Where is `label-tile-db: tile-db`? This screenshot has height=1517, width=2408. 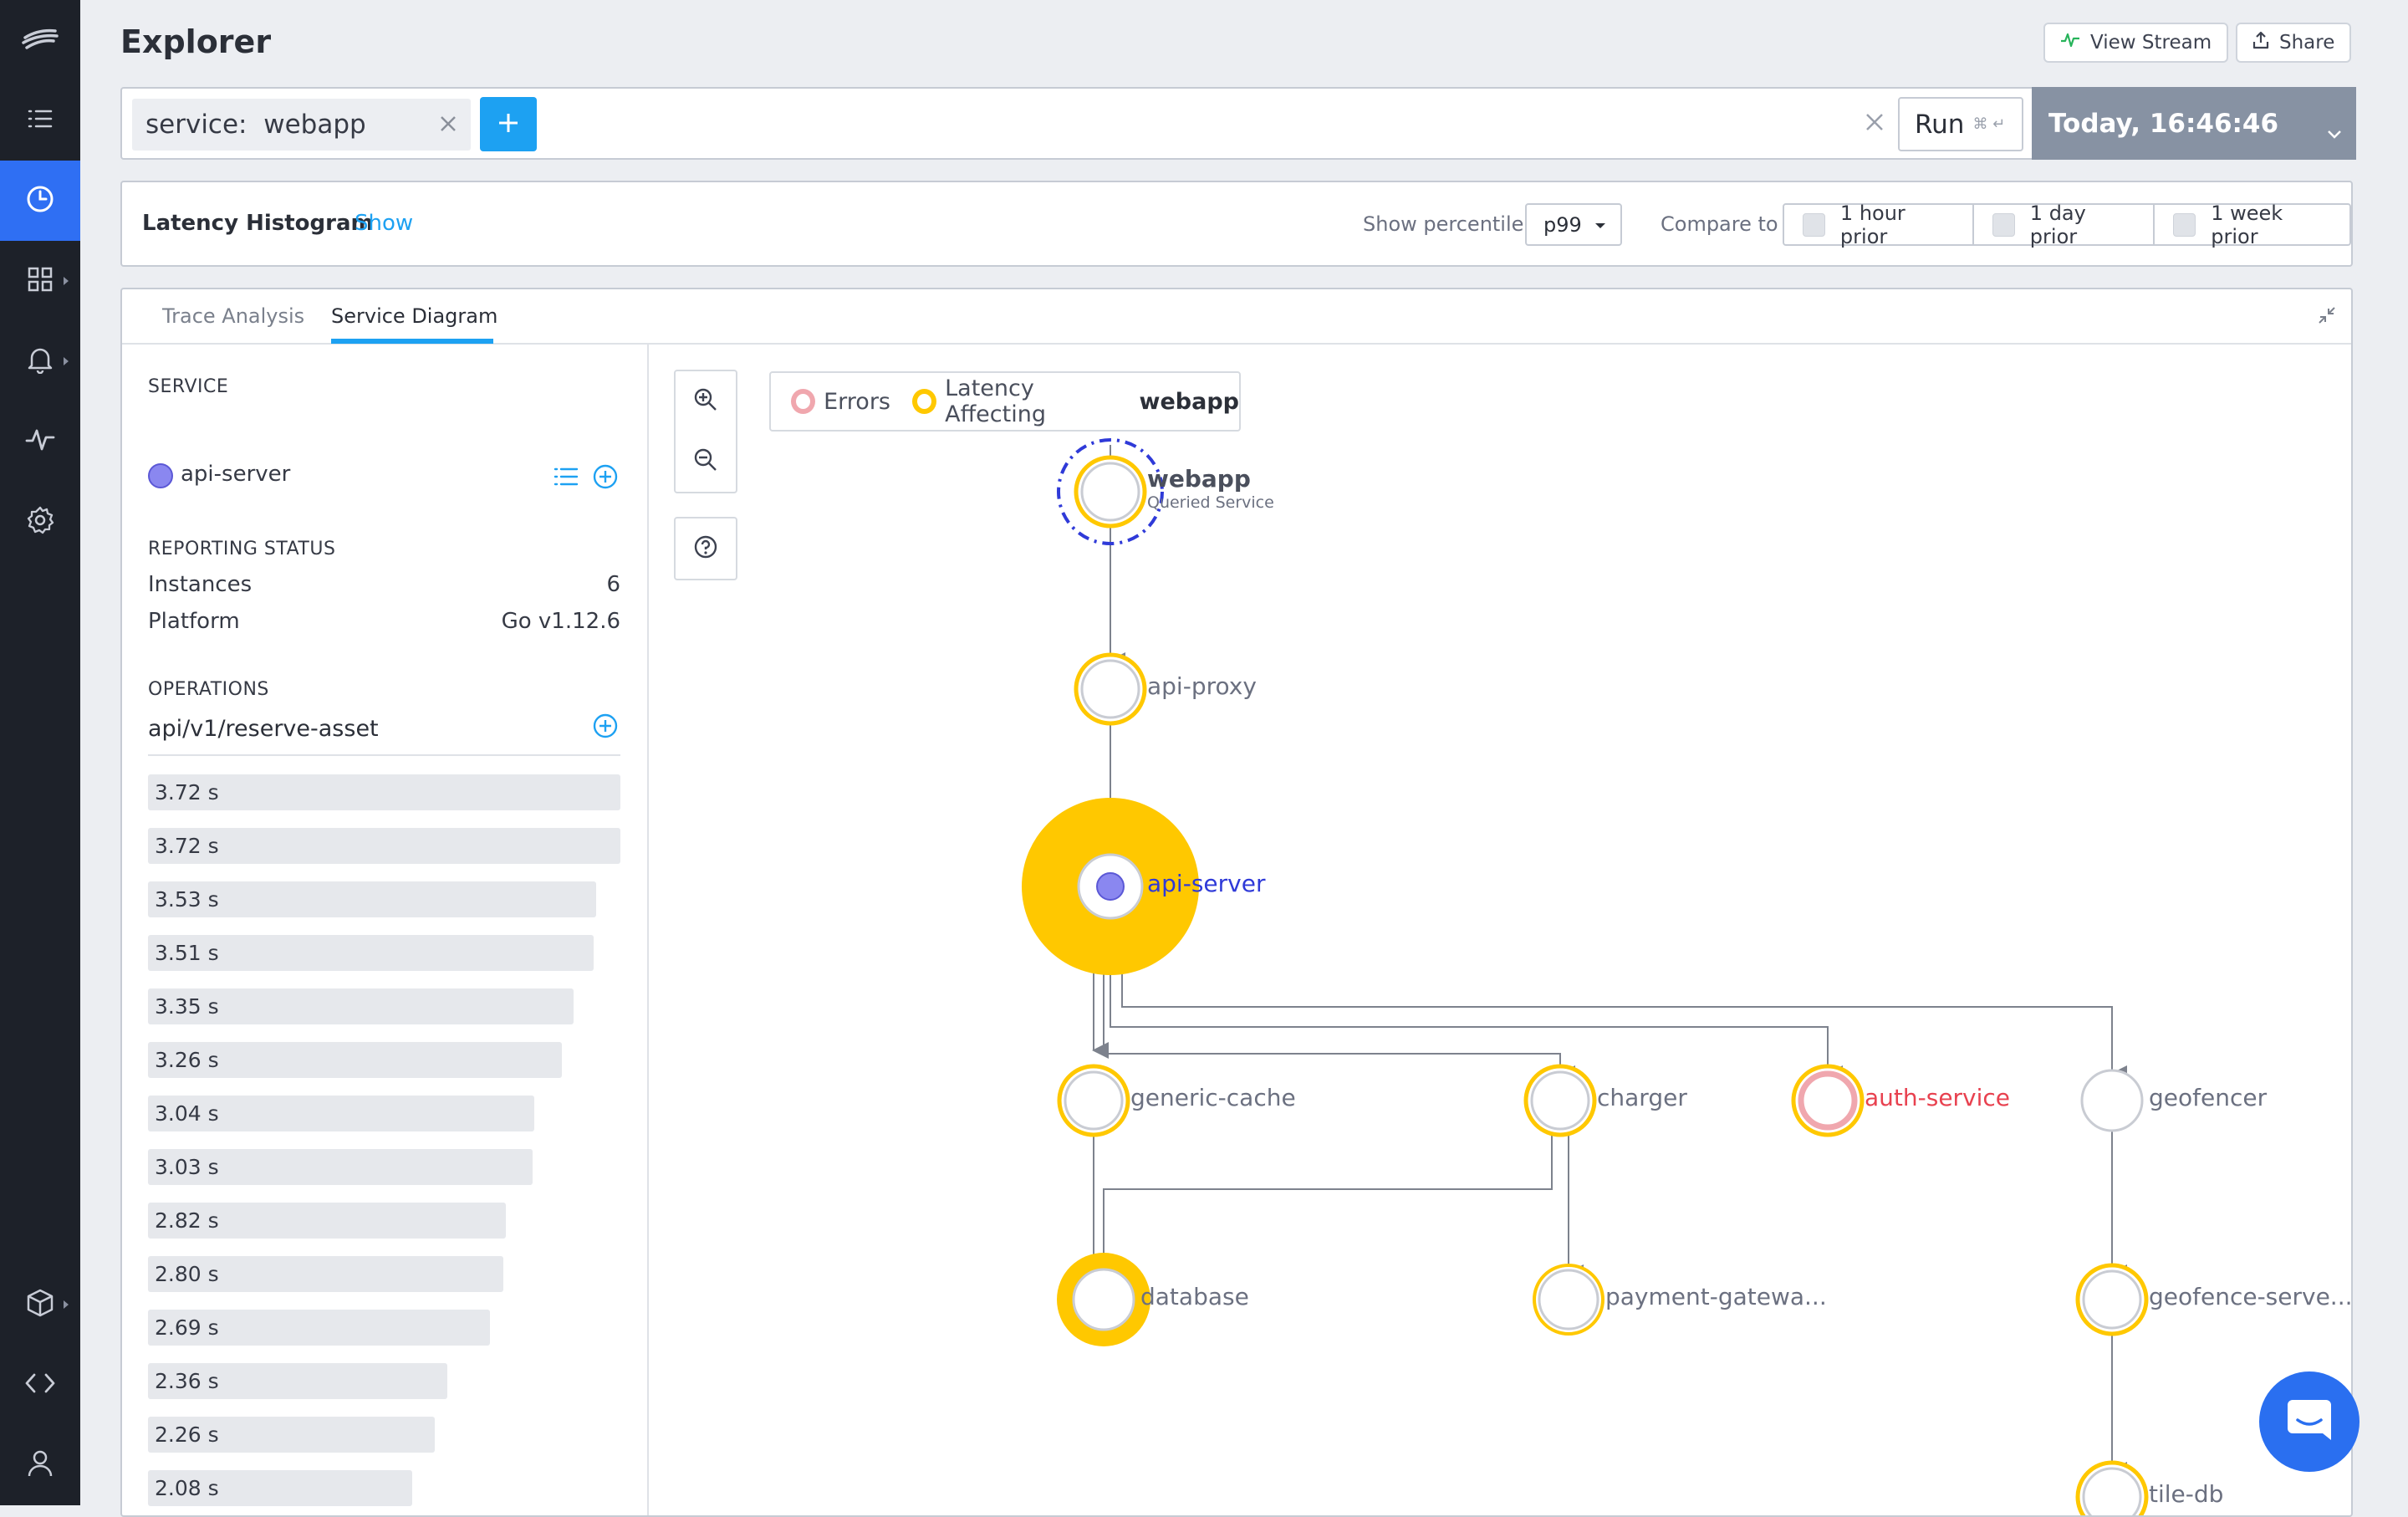
label-tile-db: tile-db is located at coordinates (2187, 1494).